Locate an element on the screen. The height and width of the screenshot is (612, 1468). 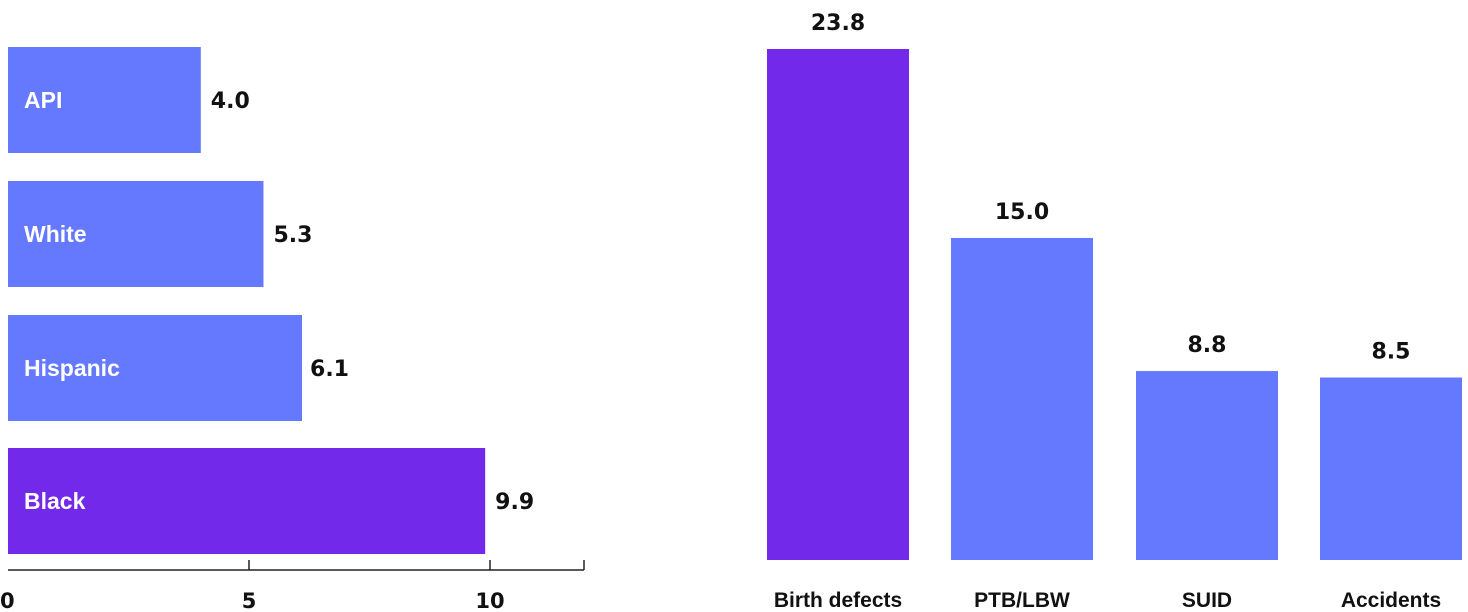
left-bar-label-hispanic: Hispanic is located at coordinates (72, 368).